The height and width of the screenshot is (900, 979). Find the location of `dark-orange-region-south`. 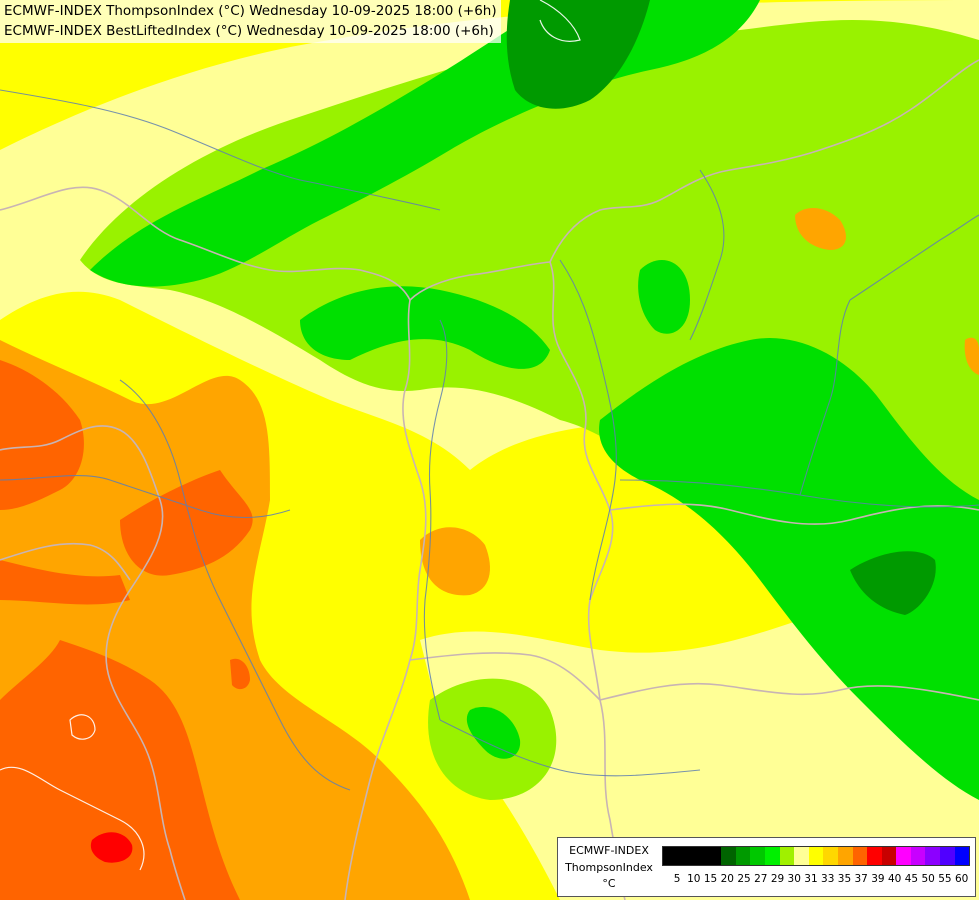

dark-orange-region-south is located at coordinates (120, 770).